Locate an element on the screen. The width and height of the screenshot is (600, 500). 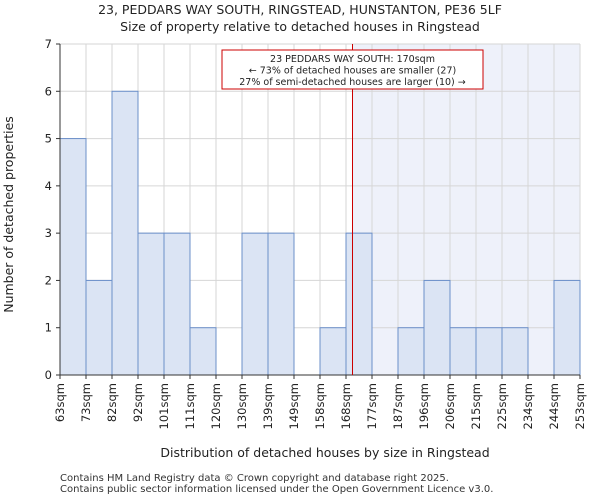
x-tick-label: 158sqm is located at coordinates (320, 406).